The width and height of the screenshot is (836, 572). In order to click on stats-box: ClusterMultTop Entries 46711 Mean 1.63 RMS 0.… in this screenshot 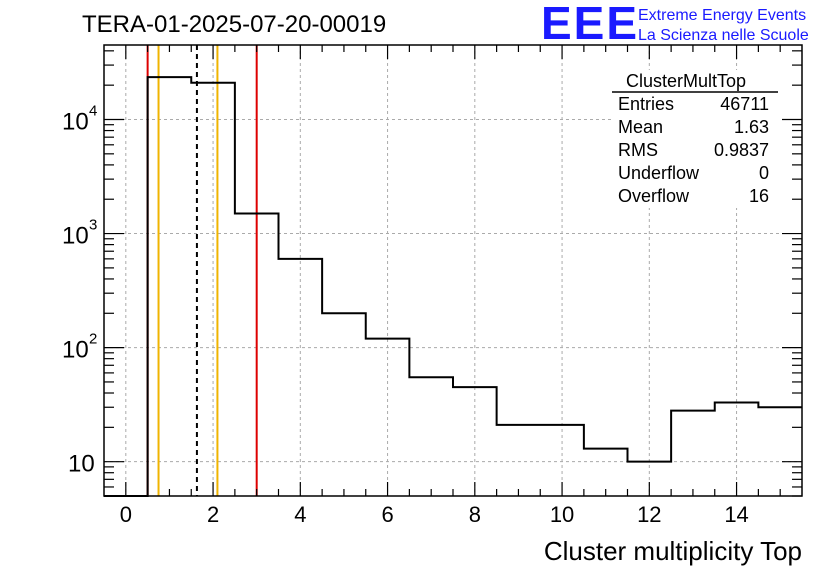, I will do `click(696, 139)`.